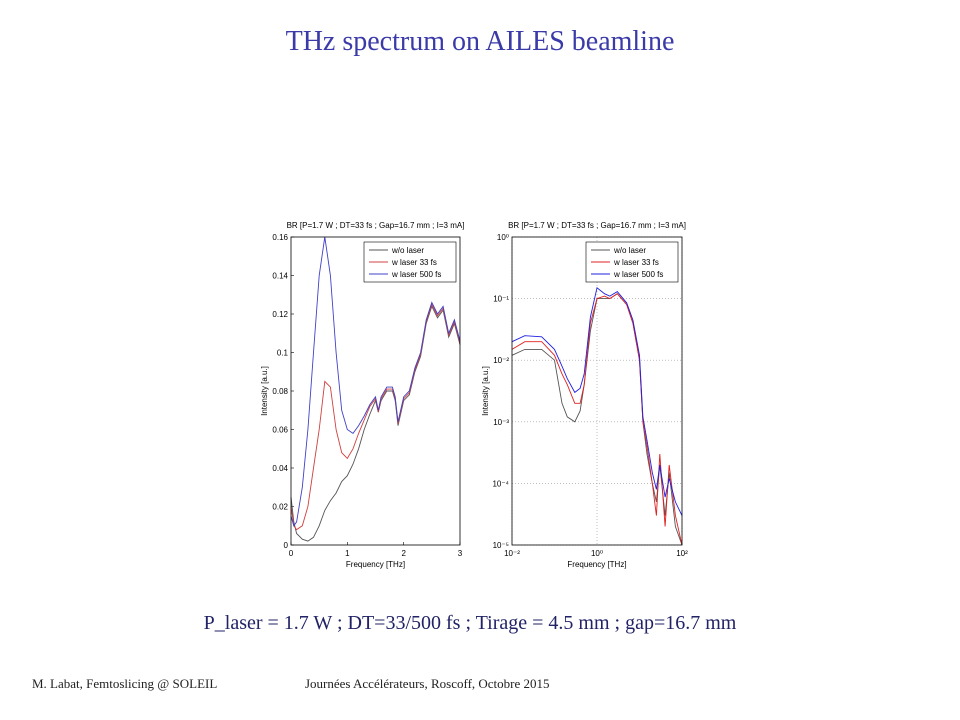 This screenshot has height=720, width=960. I want to click on y-tick-label: 10⁰, so click(503, 237).